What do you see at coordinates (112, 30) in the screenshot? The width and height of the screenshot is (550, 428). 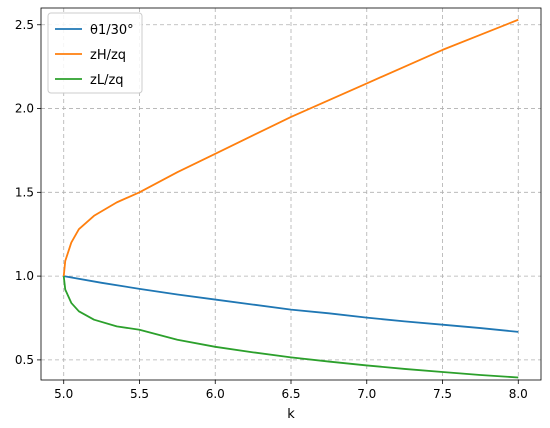 I see `legend-label: θ1/30°` at bounding box center [112, 30].